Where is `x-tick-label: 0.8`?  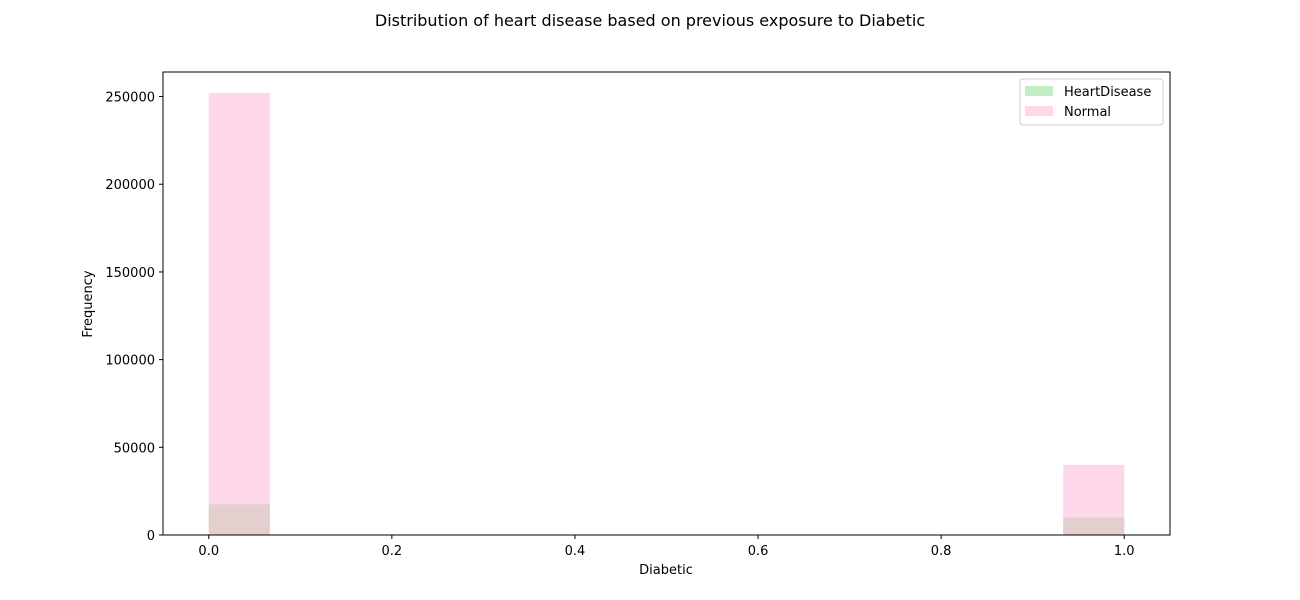
x-tick-label: 0.8 is located at coordinates (941, 551).